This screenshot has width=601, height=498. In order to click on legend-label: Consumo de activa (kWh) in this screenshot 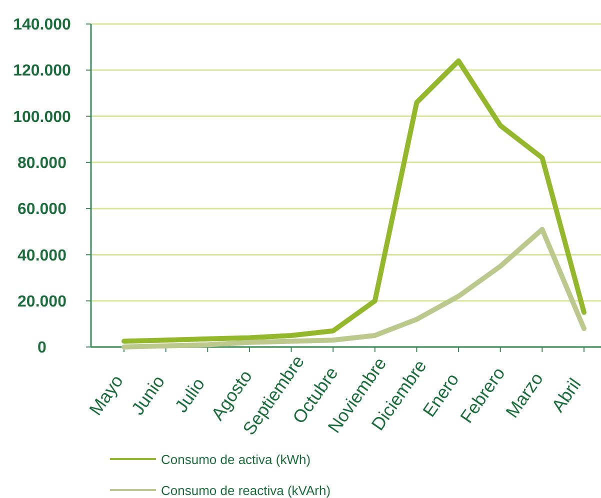, I will do `click(236, 459)`.